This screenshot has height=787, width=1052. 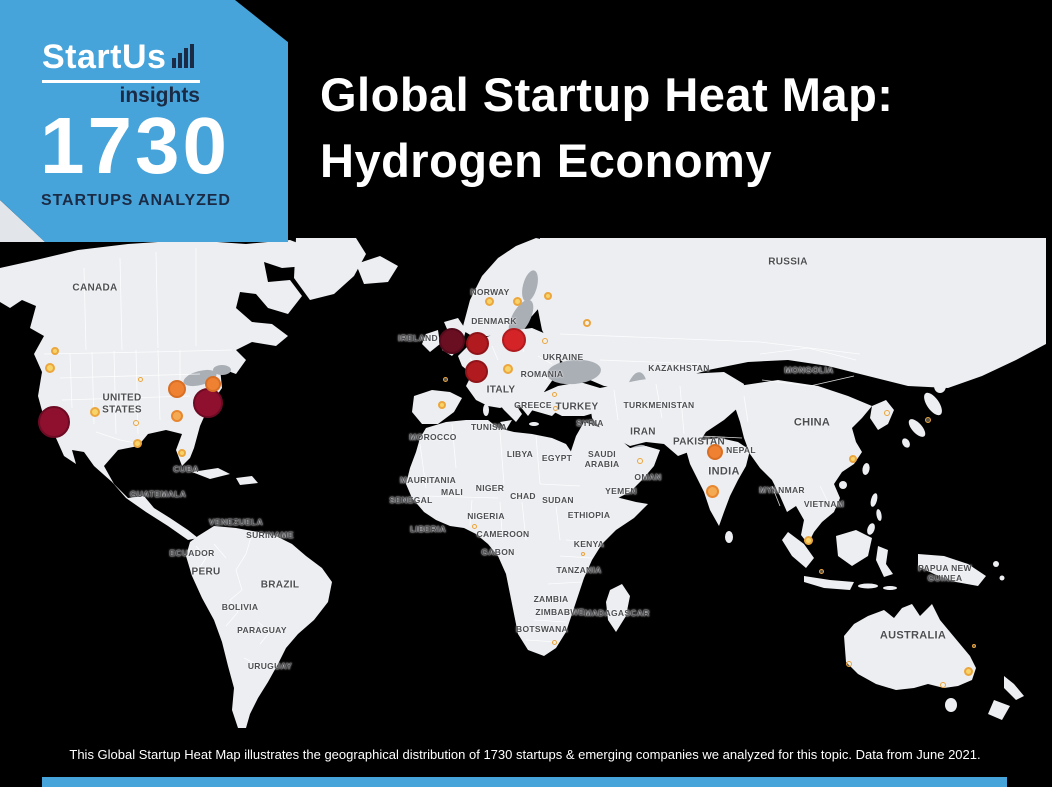 I want to click on map-label: AUSTRALIA, so click(x=913, y=635).